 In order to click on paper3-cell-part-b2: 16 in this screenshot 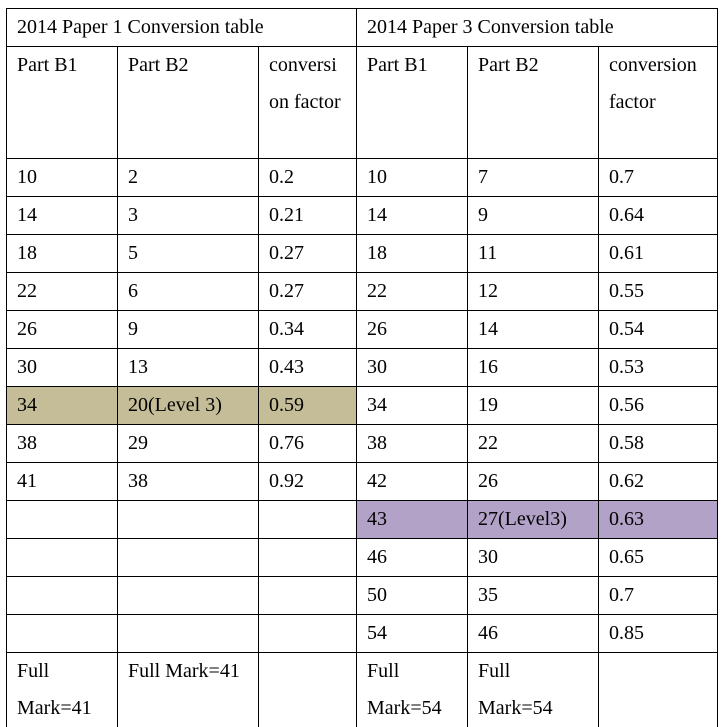, I will do `click(533, 367)`.